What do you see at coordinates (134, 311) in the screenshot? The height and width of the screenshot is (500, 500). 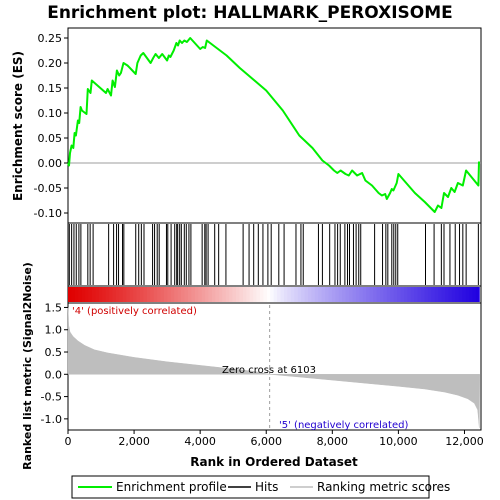 I see `positive-correlation-label: '4' (positively correlated)` at bounding box center [134, 311].